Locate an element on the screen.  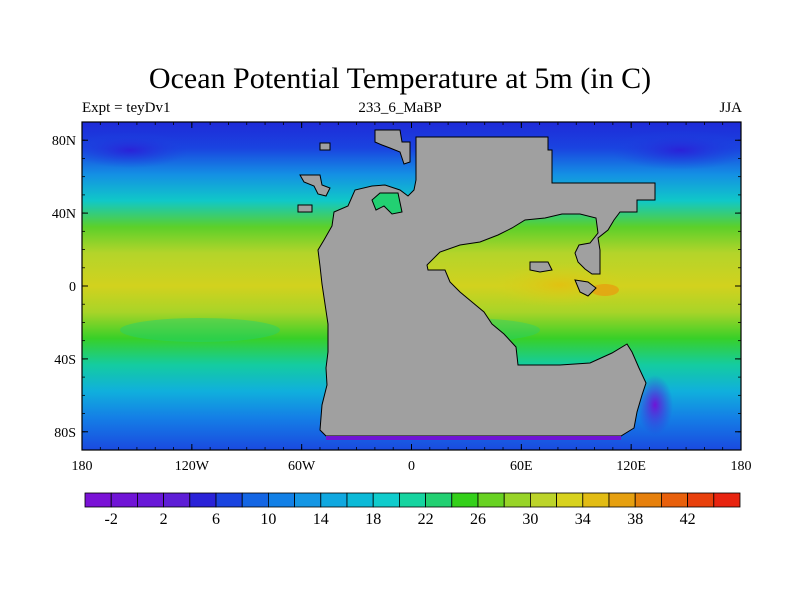
lat-tick-label: 80S is located at coordinates (65, 433).